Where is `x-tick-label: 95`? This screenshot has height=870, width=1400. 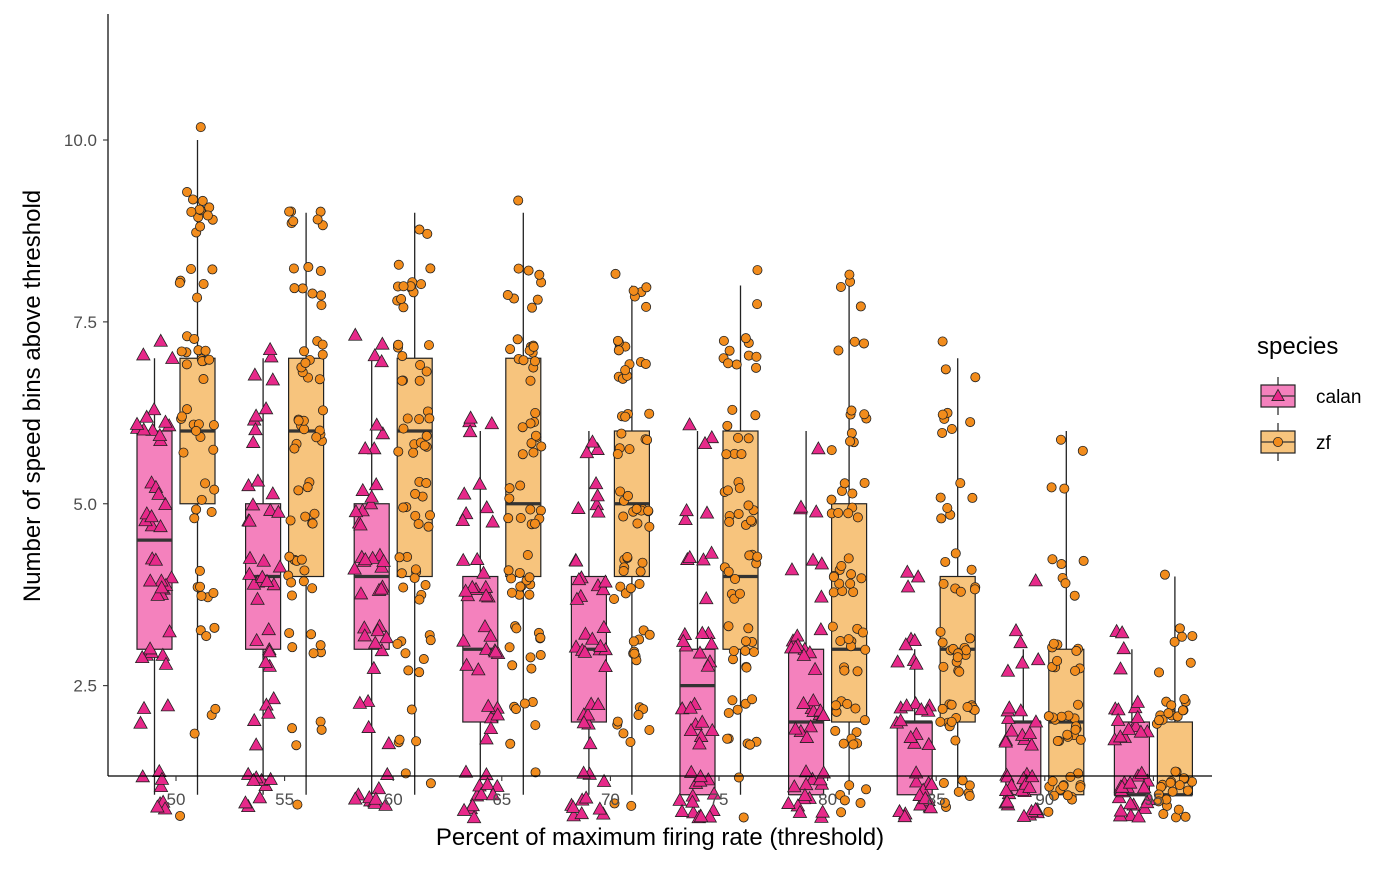 x-tick-label: 95 is located at coordinates (1153, 799).